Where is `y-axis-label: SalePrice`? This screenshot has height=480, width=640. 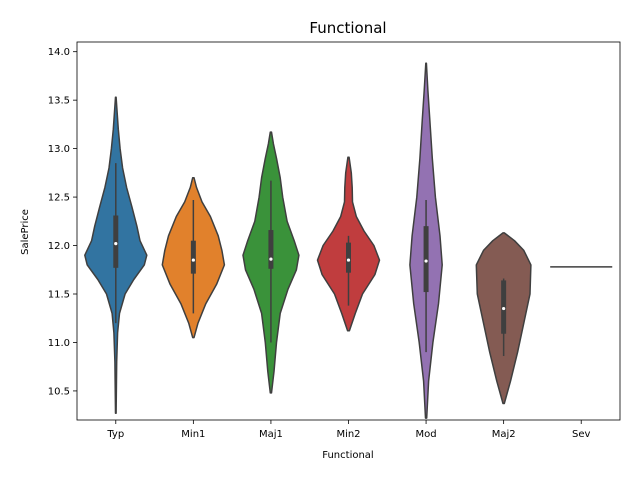
y-axis-label: SalePrice is located at coordinates (25, 232).